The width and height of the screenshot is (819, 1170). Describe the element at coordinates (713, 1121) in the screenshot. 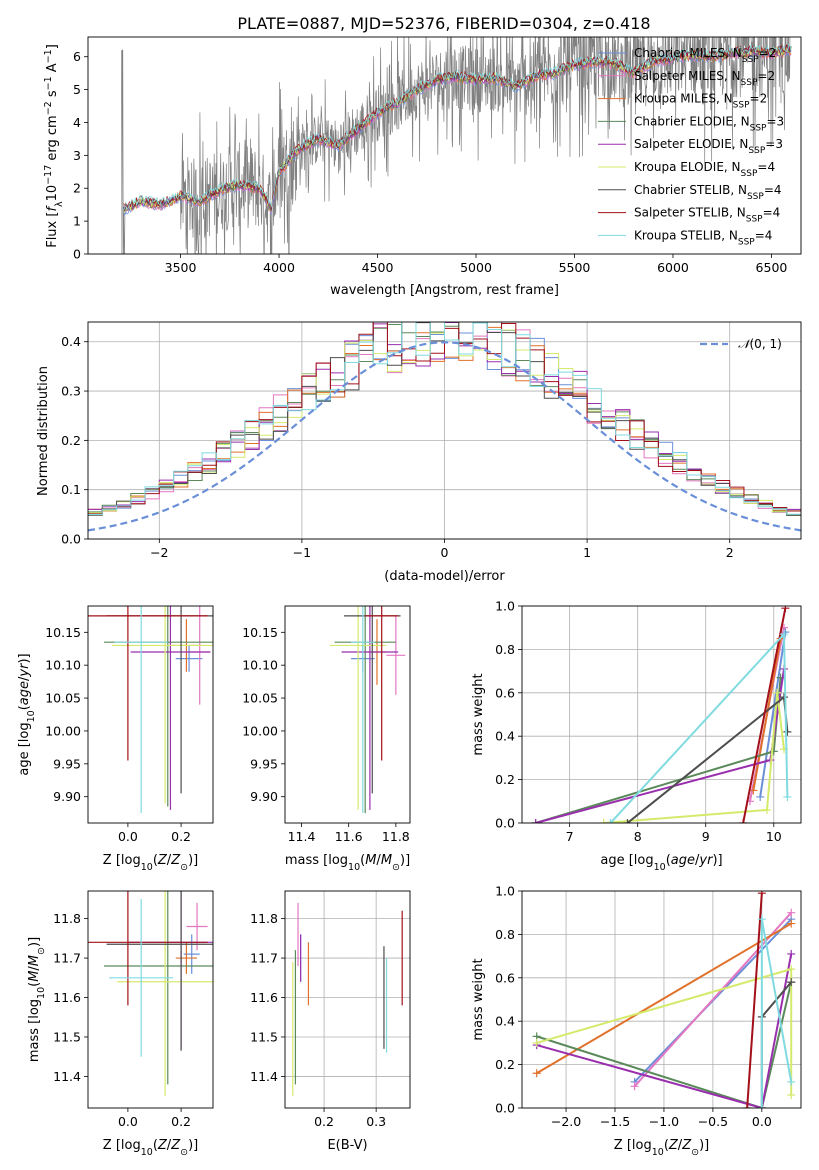

I see `x-tick-label: −0.5` at that location.